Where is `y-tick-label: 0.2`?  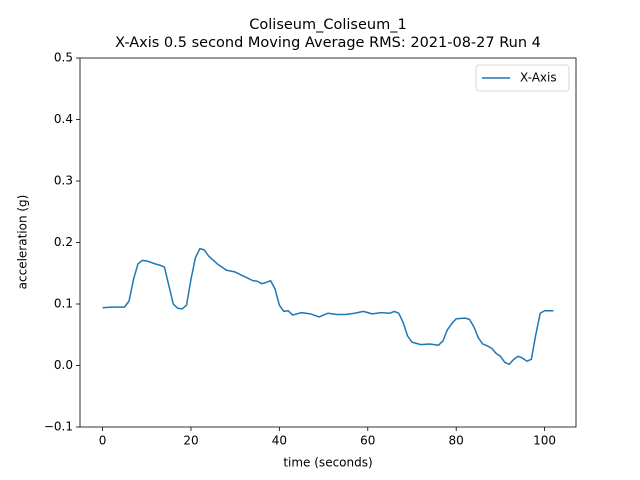
y-tick-label: 0.2 is located at coordinates (63, 242).